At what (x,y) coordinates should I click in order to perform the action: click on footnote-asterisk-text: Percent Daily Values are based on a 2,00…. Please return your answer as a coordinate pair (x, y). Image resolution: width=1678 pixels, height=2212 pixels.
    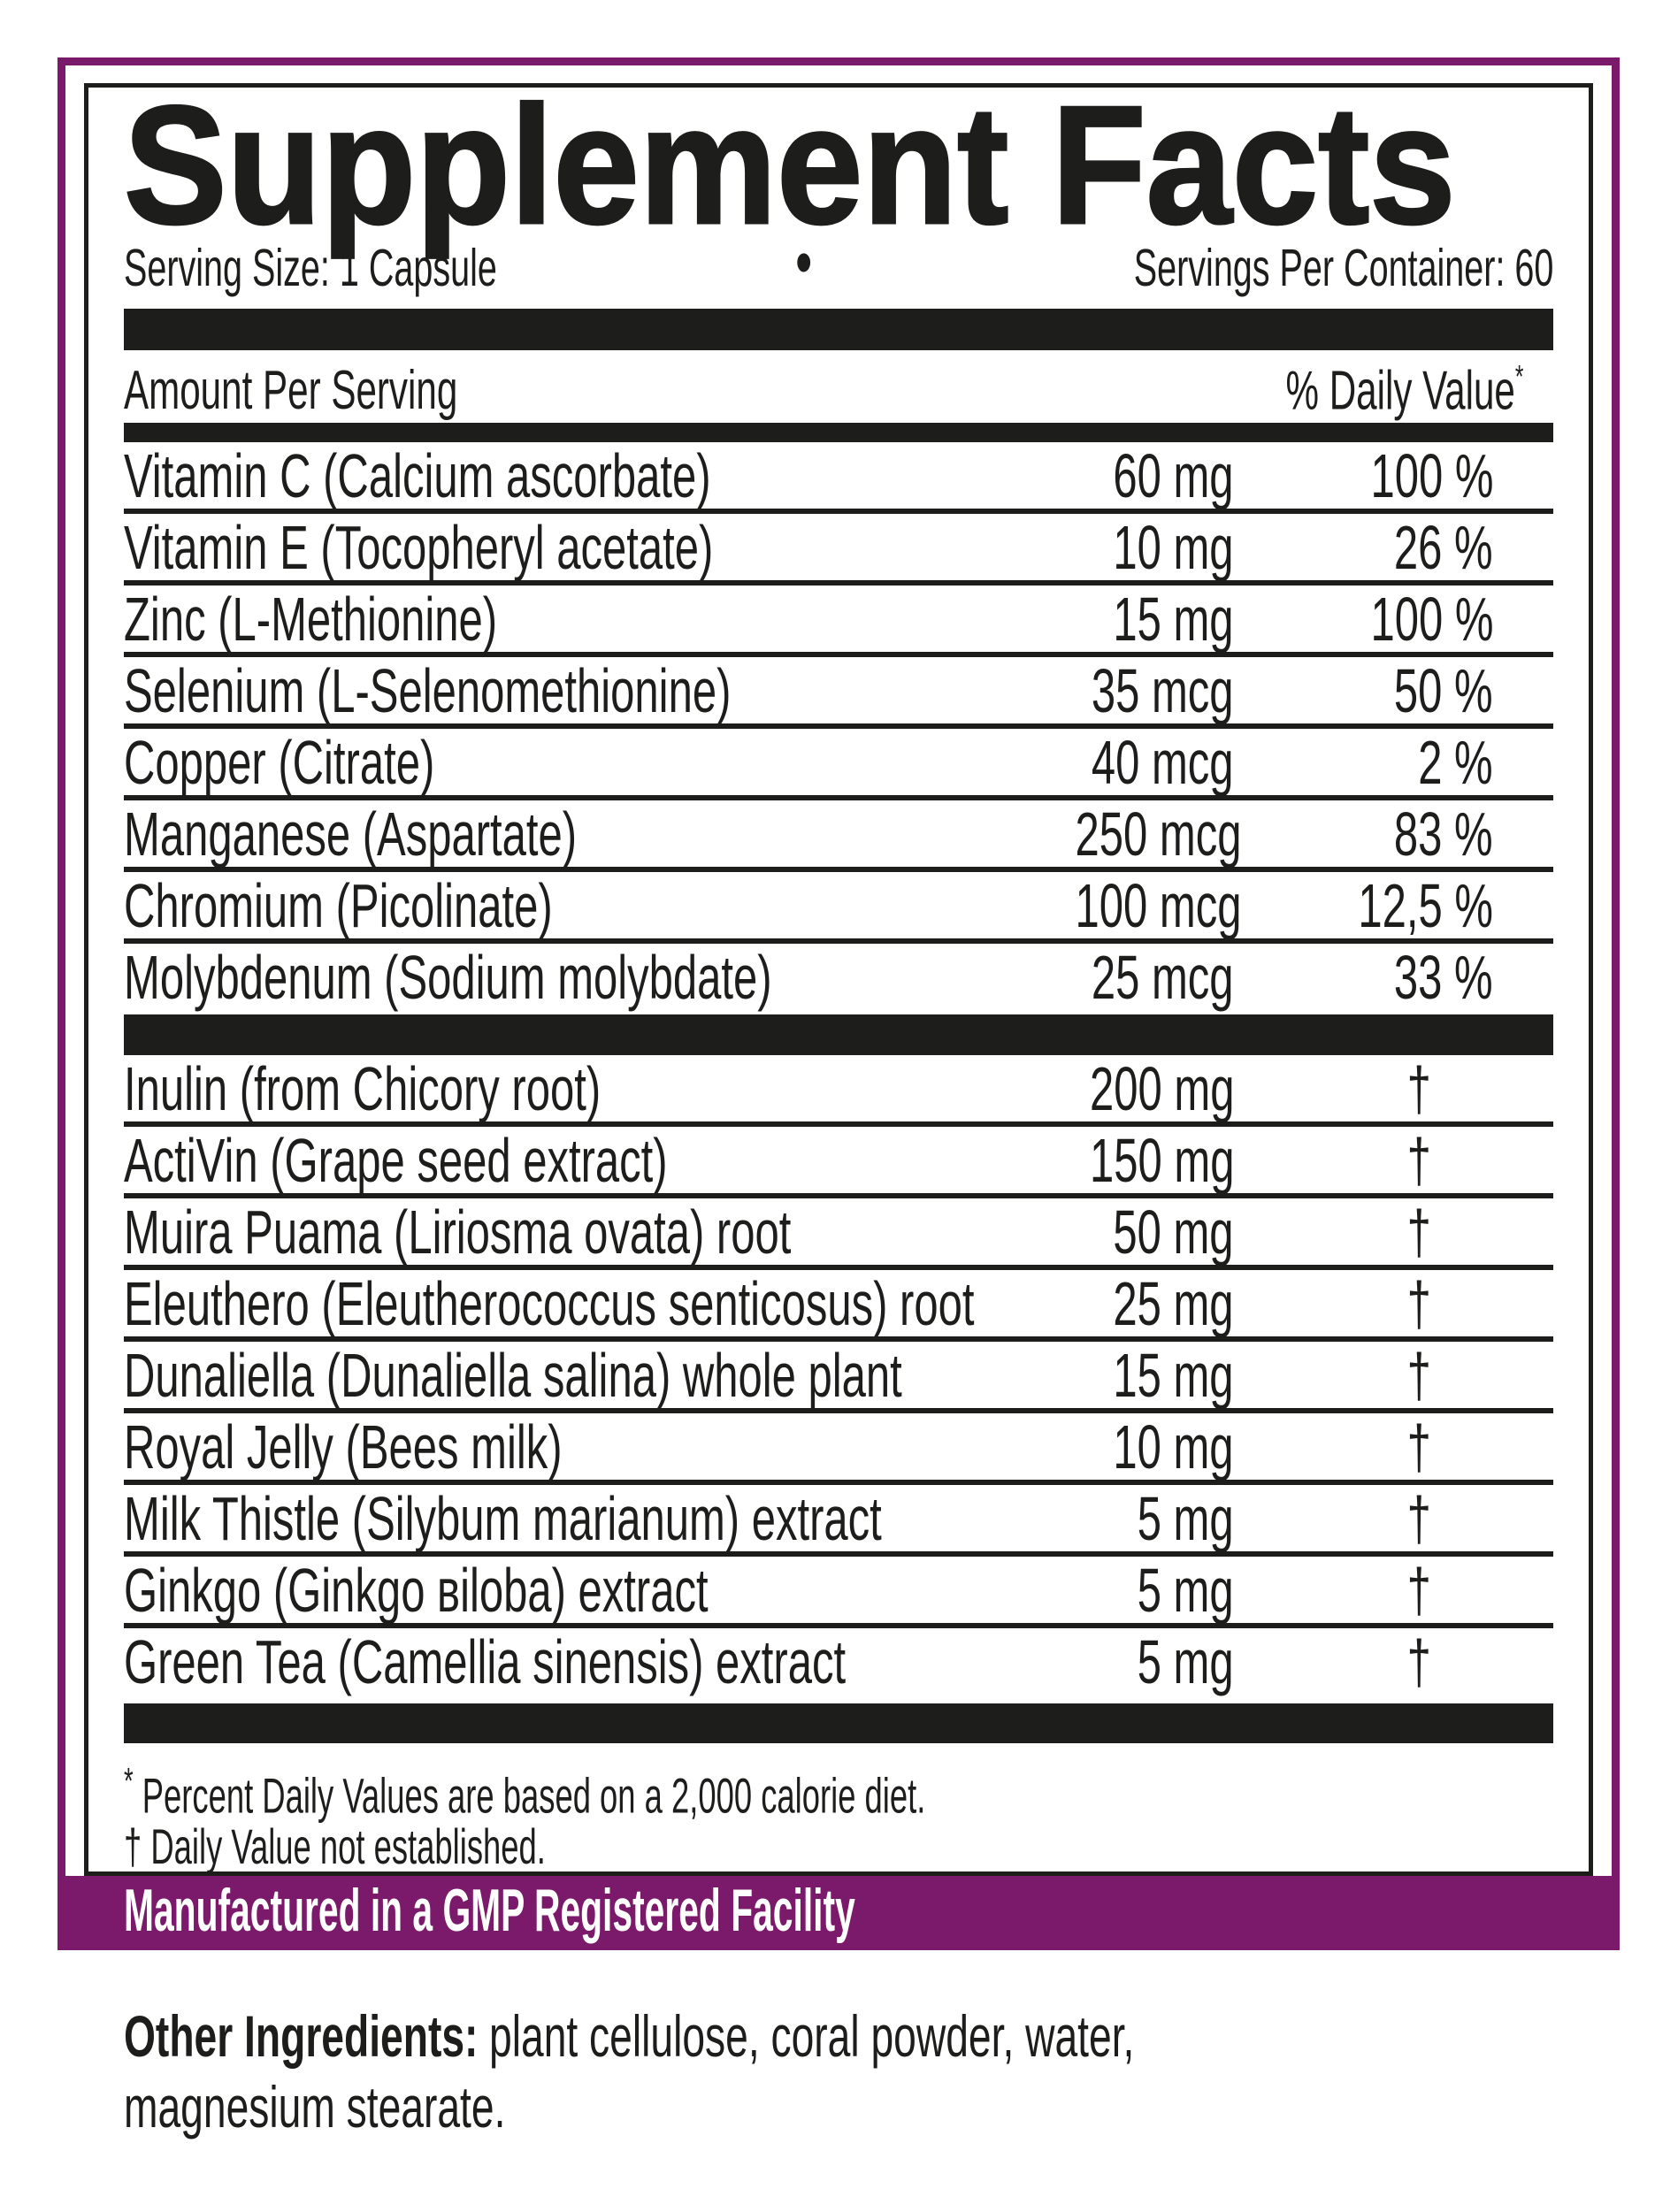
    Looking at the image, I should click on (534, 1795).